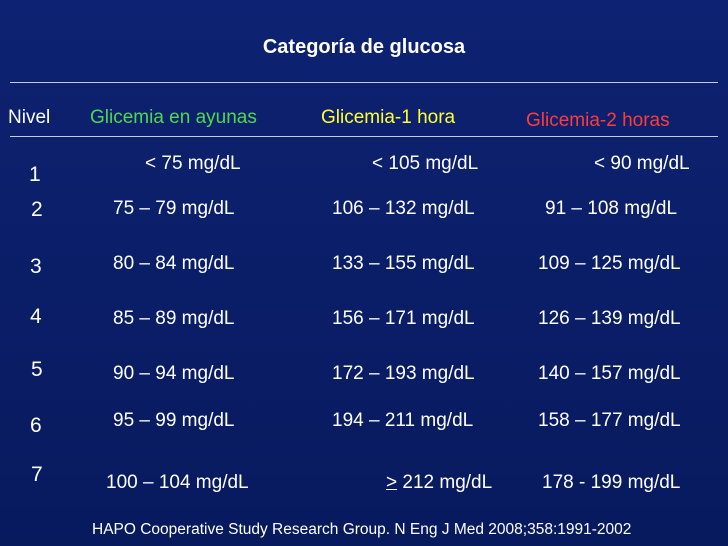 This screenshot has height=546, width=728. Describe the element at coordinates (364, 47) in the screenshot. I see `page-title: Categoría de glucosa` at that location.